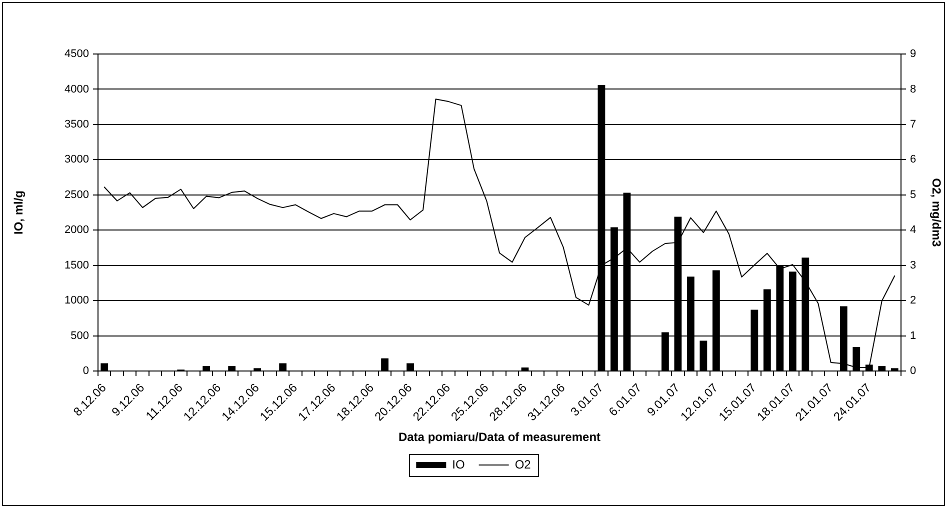  What do you see at coordinates (913, 230) in the screenshot?
I see `y2-tick-label: 4` at bounding box center [913, 230].